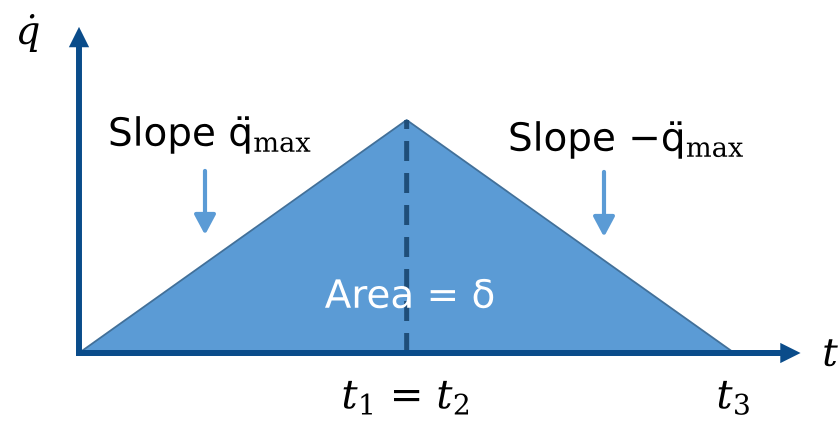  I want to click on x-tick-label: t$_{1}$ = t$_{2}$, so click(406, 397).